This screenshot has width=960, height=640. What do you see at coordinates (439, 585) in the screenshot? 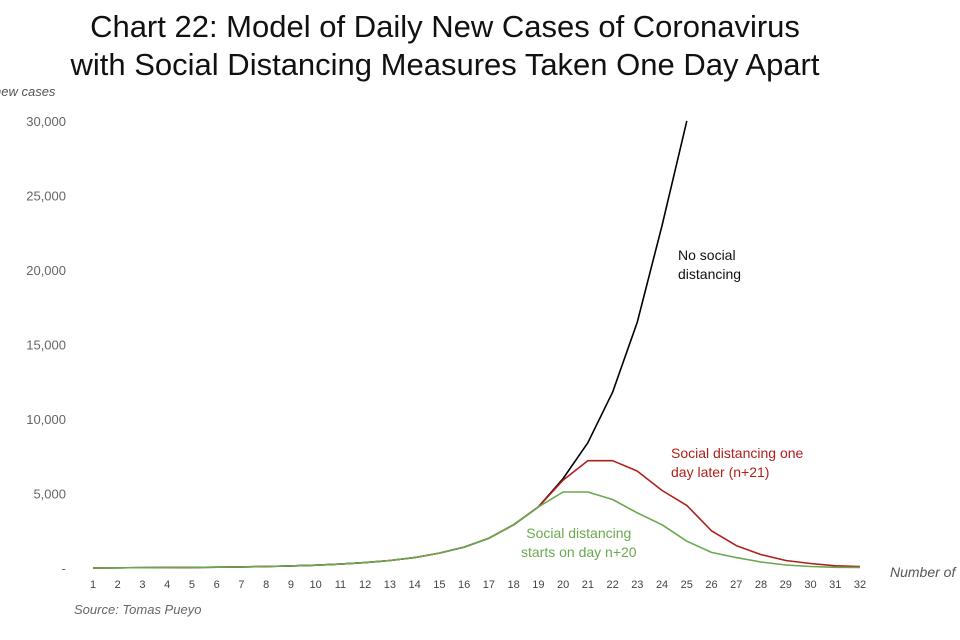
I see `x-tick-label: 15` at bounding box center [439, 585].